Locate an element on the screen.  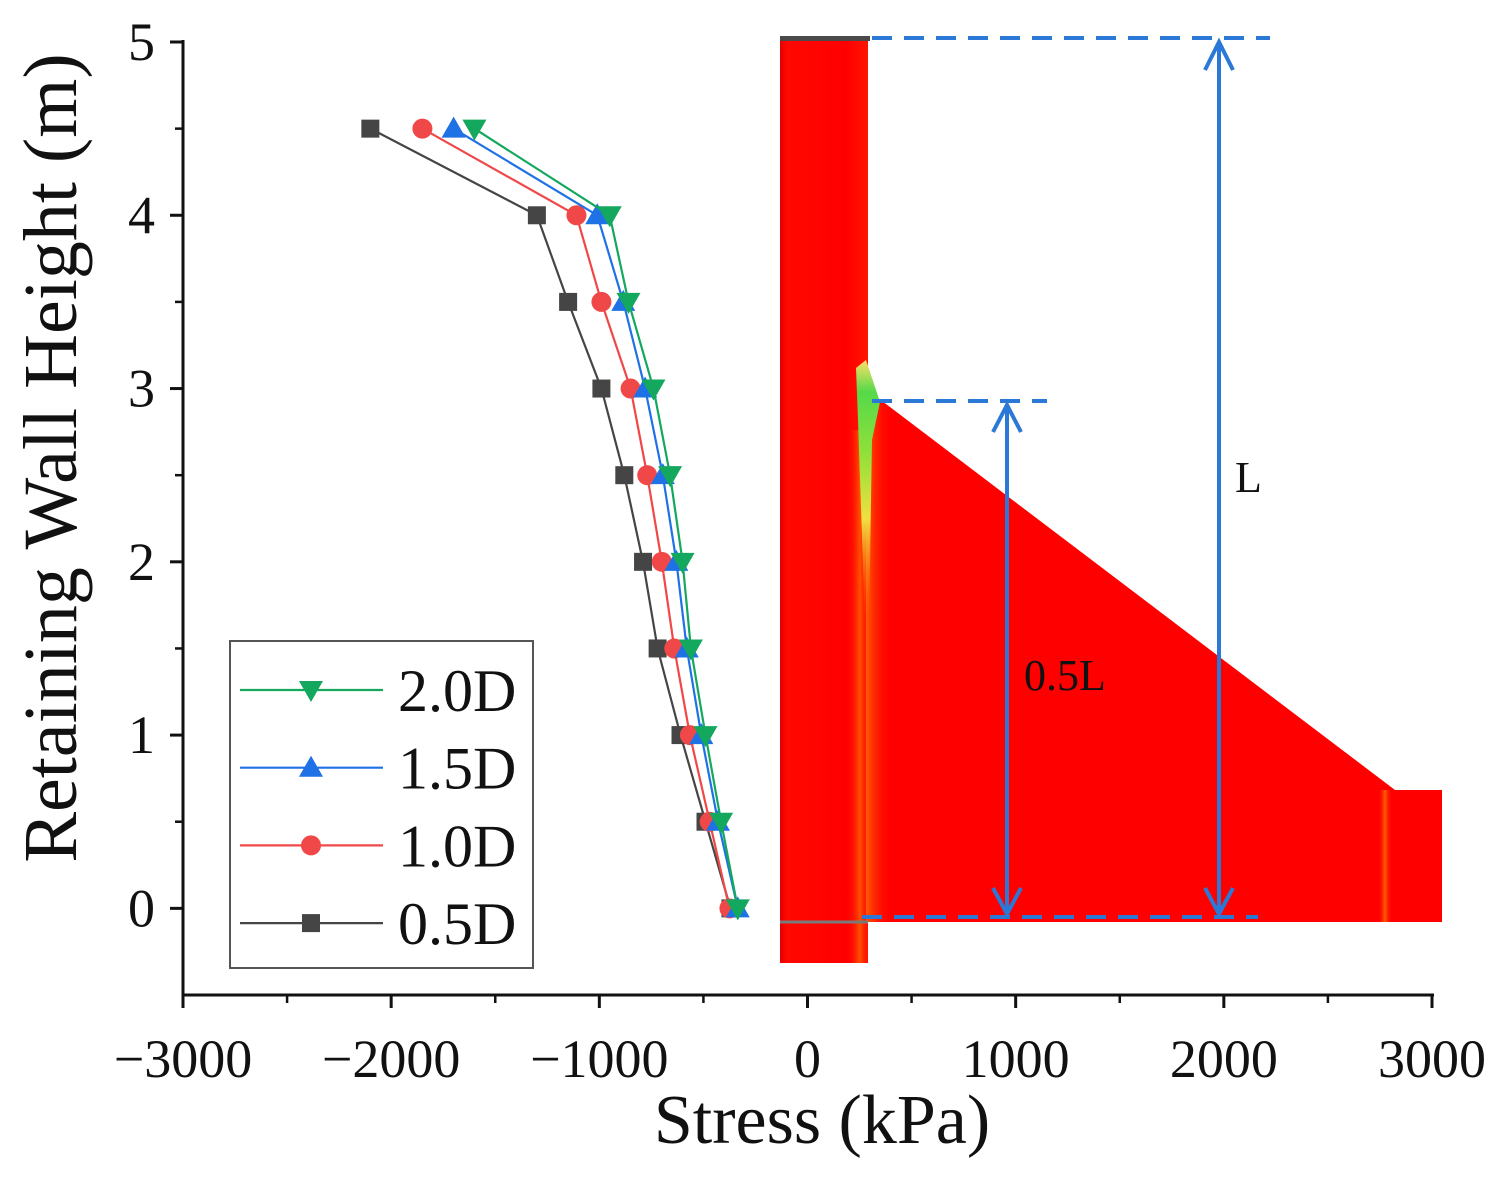
legend-entry-1-0d: 1.0D is located at coordinates (378, 846).